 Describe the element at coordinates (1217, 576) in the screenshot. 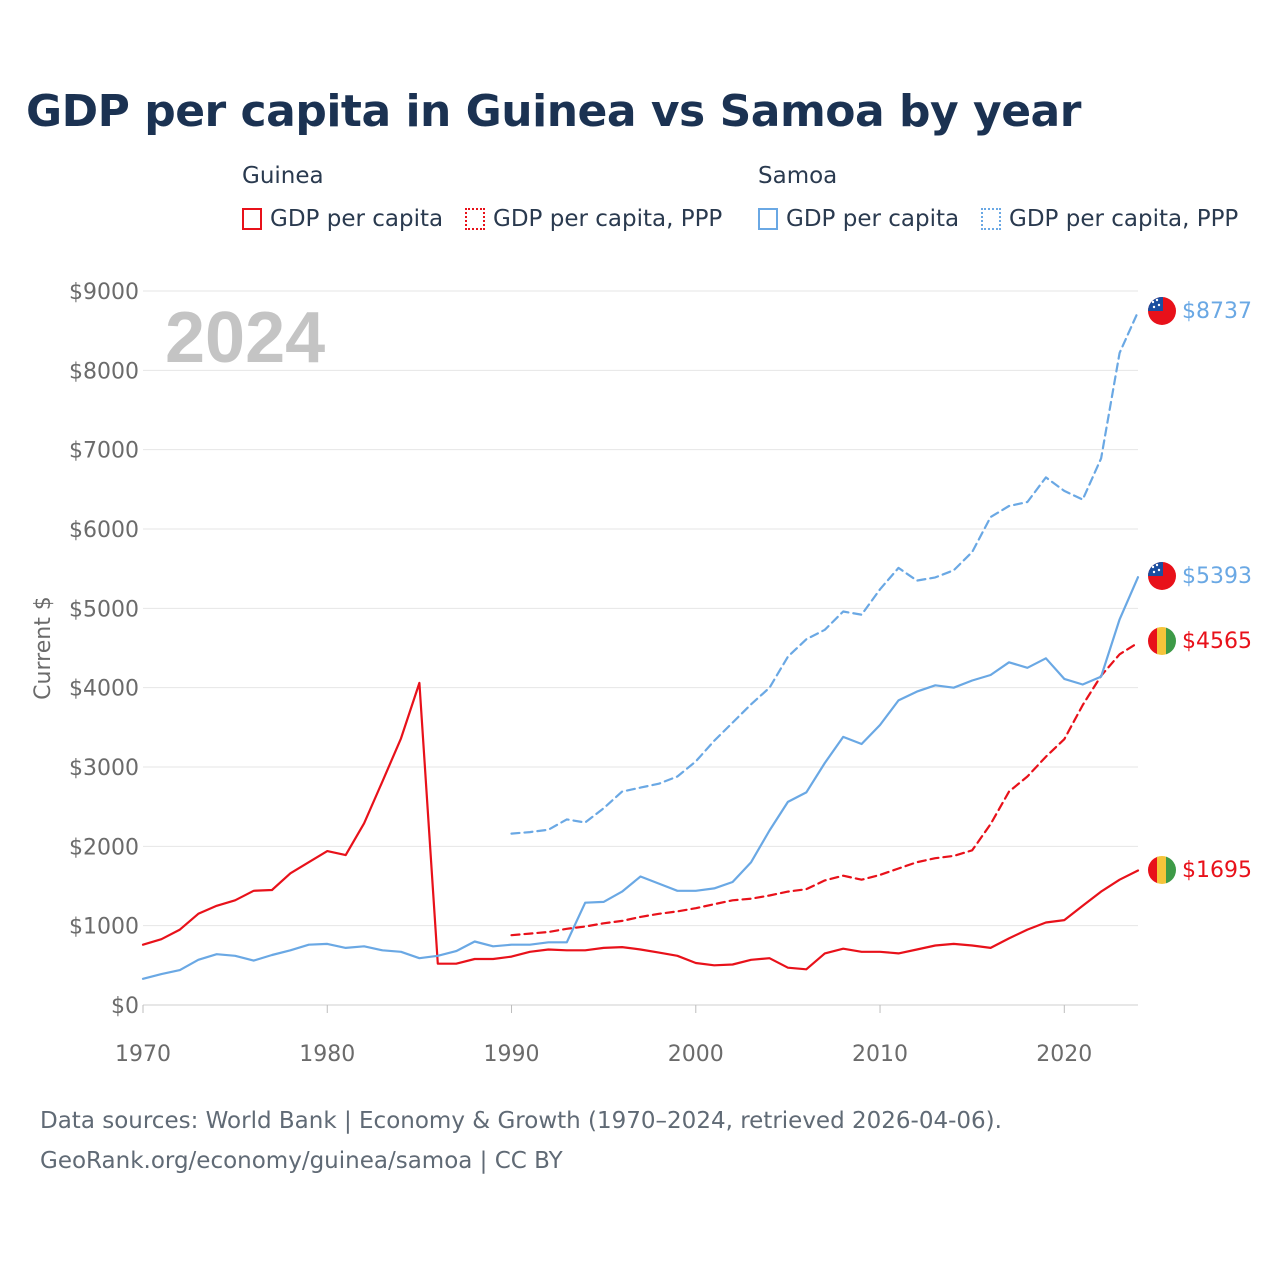

I see `end-label-samoa-gdp: $5393` at that location.